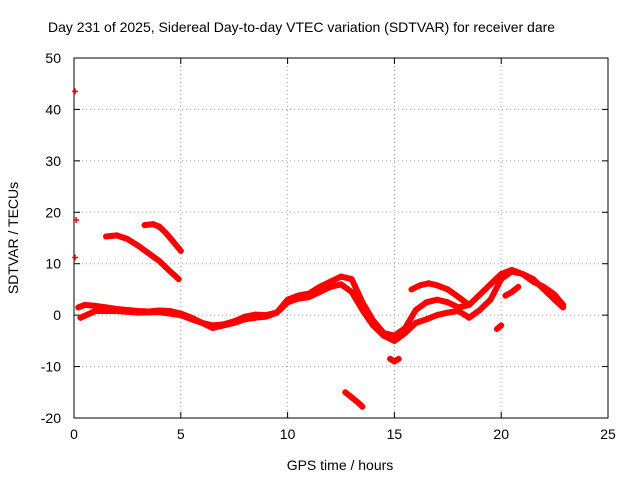  I want to click on x-tick-label: 0, so click(74, 434).